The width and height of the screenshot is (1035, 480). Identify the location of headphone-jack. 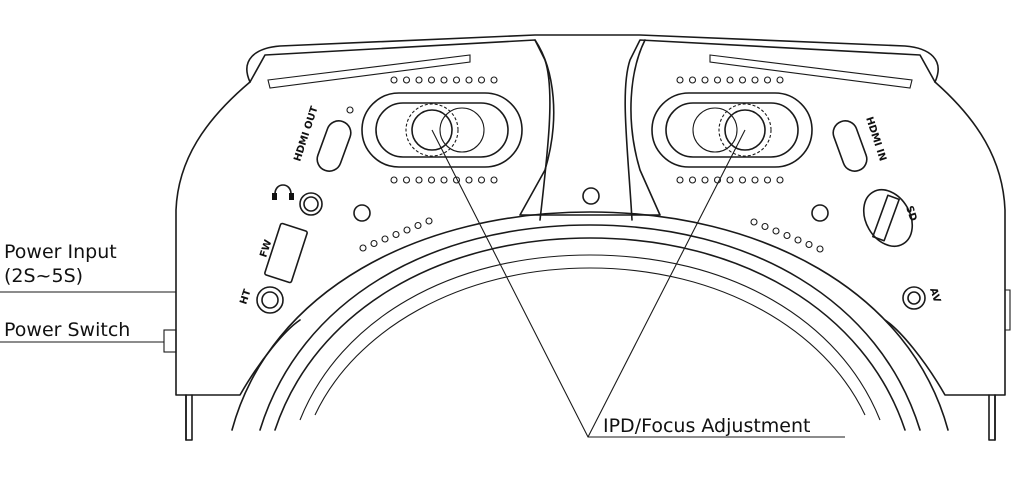
(311, 204).